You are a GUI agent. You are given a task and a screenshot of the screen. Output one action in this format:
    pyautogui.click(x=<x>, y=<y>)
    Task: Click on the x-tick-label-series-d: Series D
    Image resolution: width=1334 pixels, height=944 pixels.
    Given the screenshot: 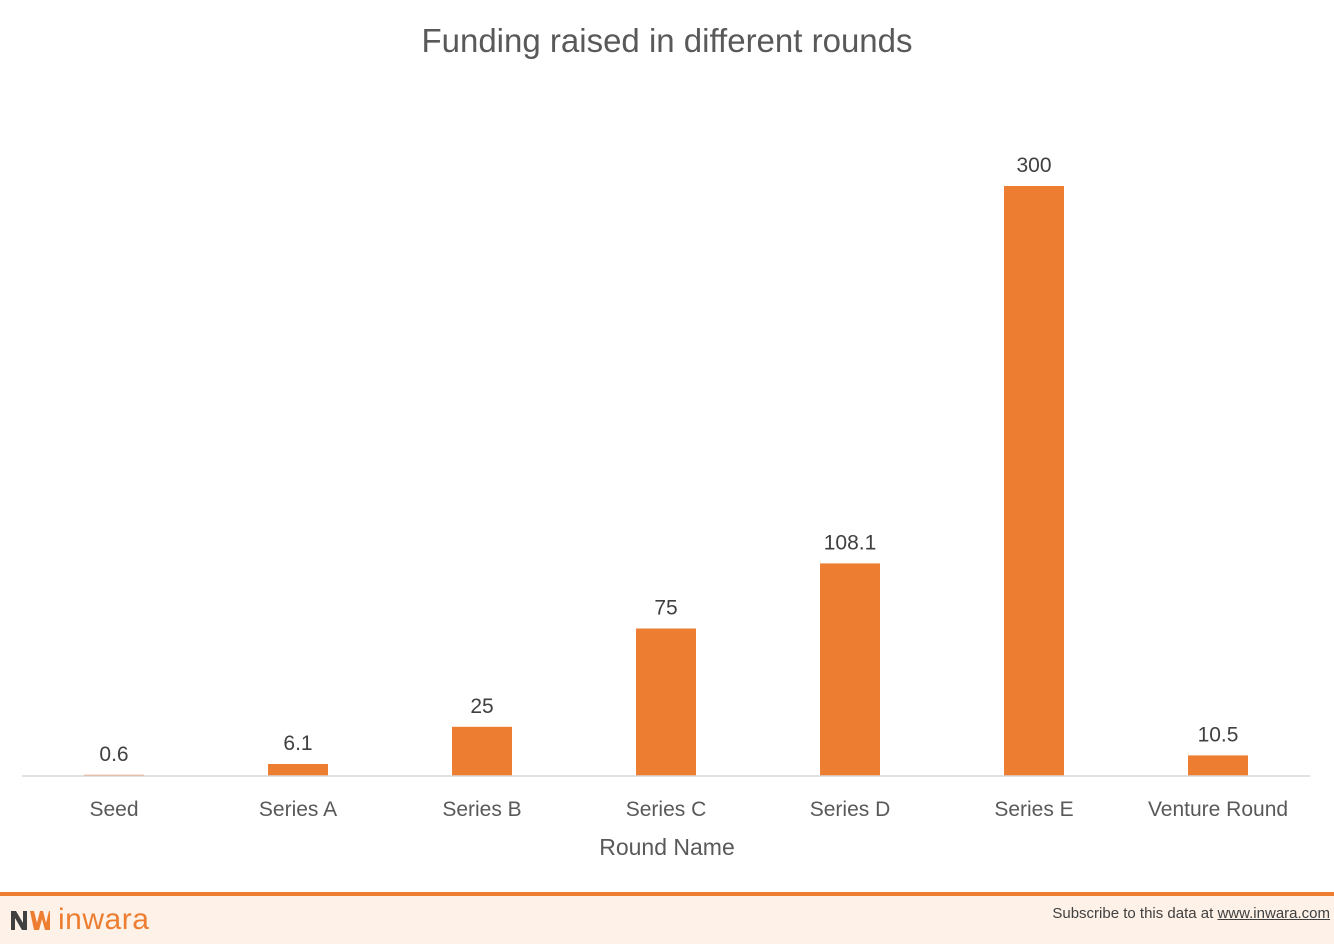 What is the action you would take?
    pyautogui.click(x=850, y=809)
    